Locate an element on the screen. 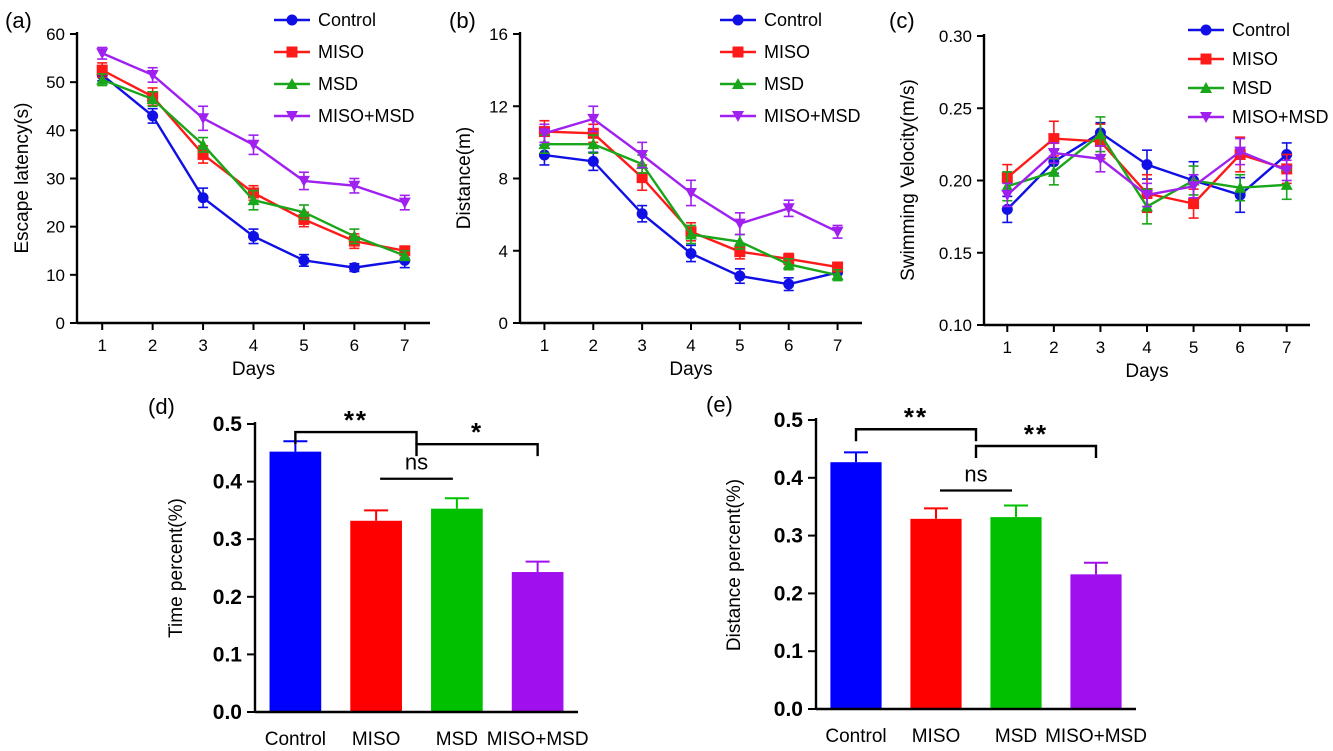 This screenshot has height=751, width=1333. y-tick-label: 10 is located at coordinates (55, 275).